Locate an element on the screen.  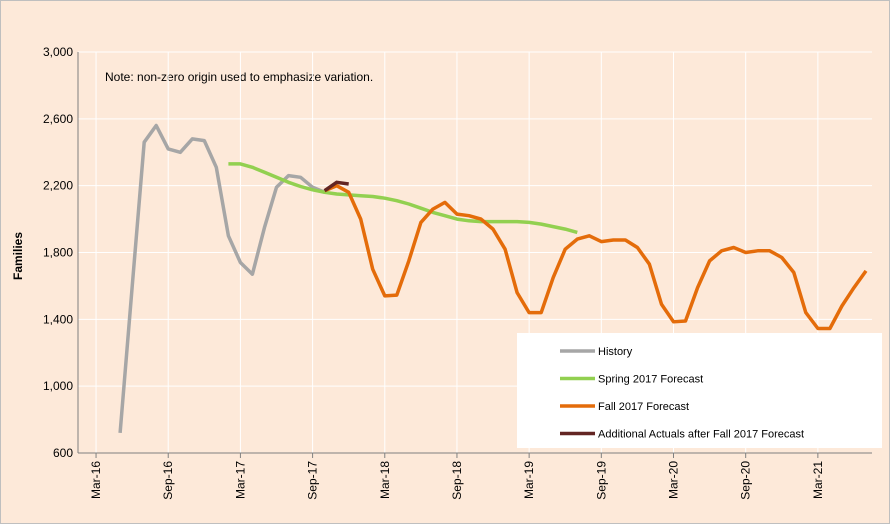
y-tick-label: 3,000 is located at coordinates (58, 52).